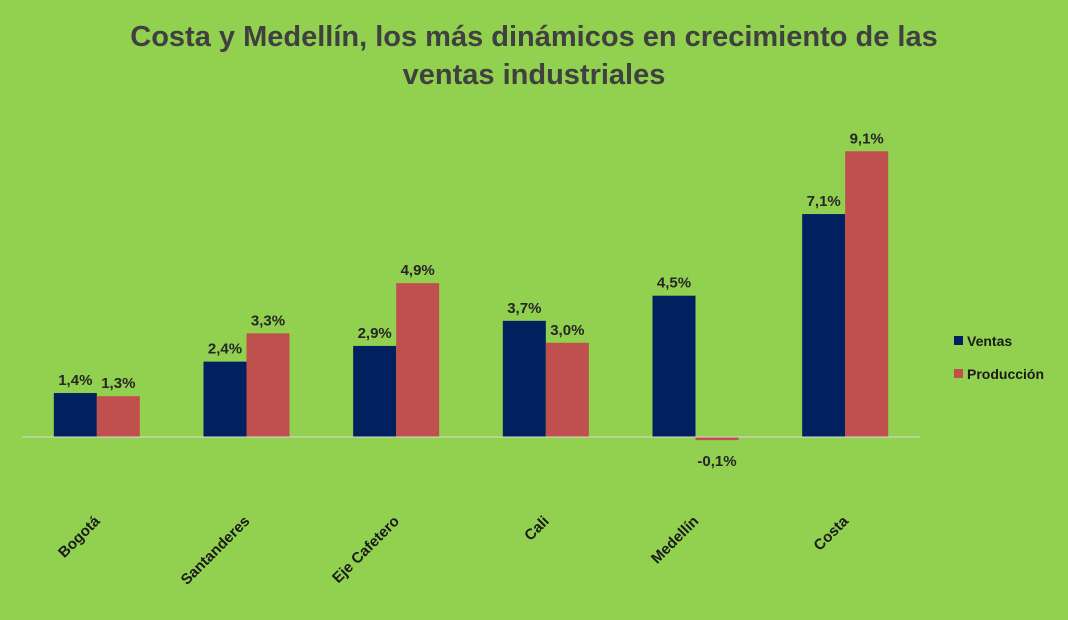 Image resolution: width=1068 pixels, height=620 pixels. I want to click on legend: Ventas Producción, so click(999, 357).